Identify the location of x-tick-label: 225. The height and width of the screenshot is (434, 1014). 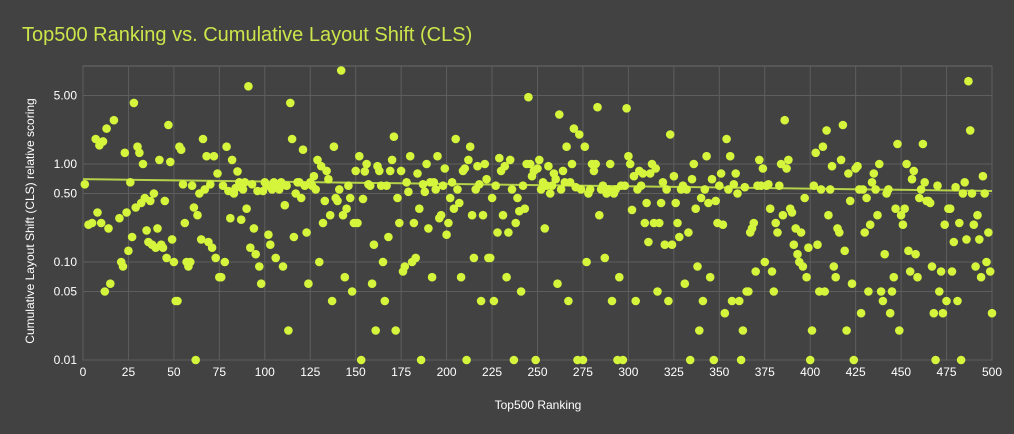
(492, 372).